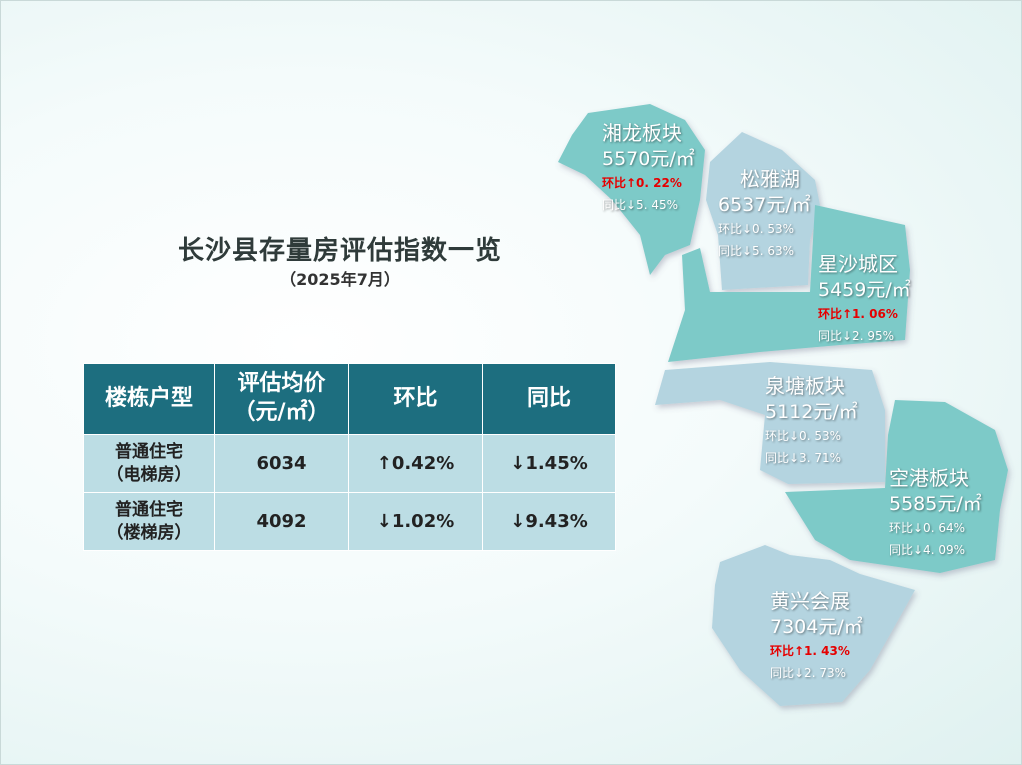  Describe the element at coordinates (415, 399) in the screenshot. I see `header-mom: 环比` at that location.